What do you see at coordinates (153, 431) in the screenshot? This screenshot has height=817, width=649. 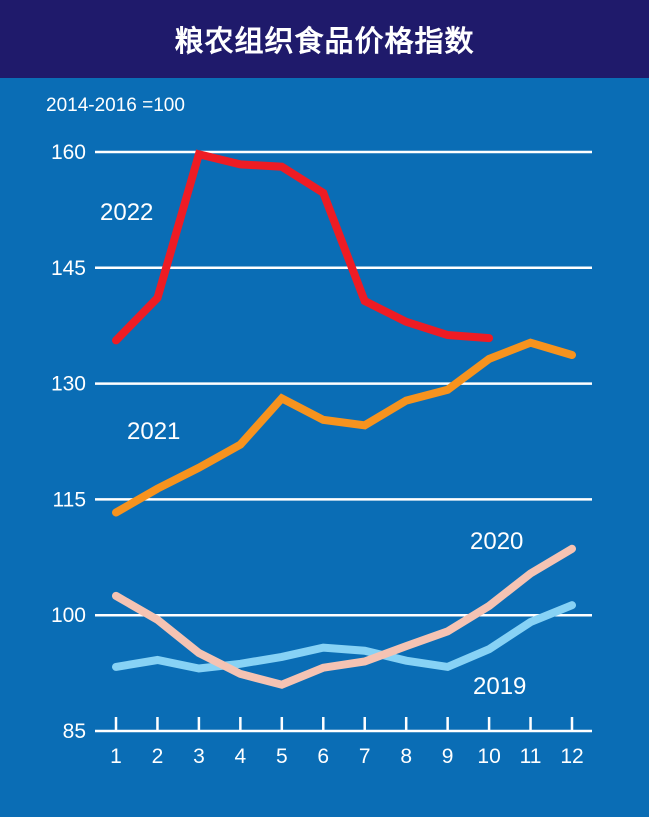 I see `series-label-2021: 2021` at bounding box center [153, 431].